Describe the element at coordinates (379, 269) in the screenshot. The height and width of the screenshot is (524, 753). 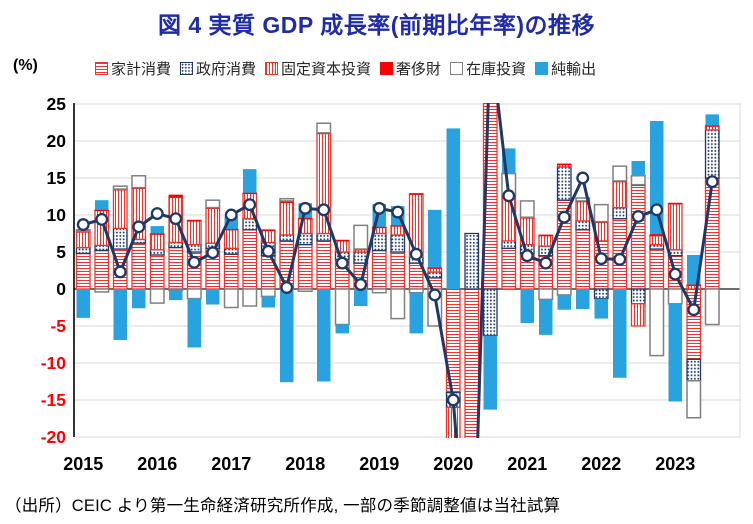
I see `bar-segment-hh-2019Q1` at that location.